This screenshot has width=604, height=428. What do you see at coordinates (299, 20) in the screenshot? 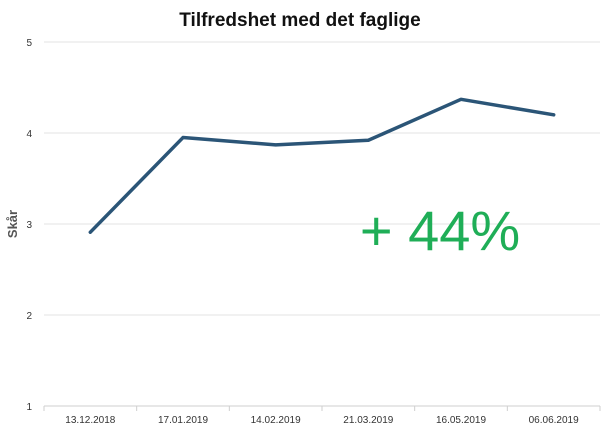
I see `chart-title: Tilfredshet med det faglige` at bounding box center [299, 20].